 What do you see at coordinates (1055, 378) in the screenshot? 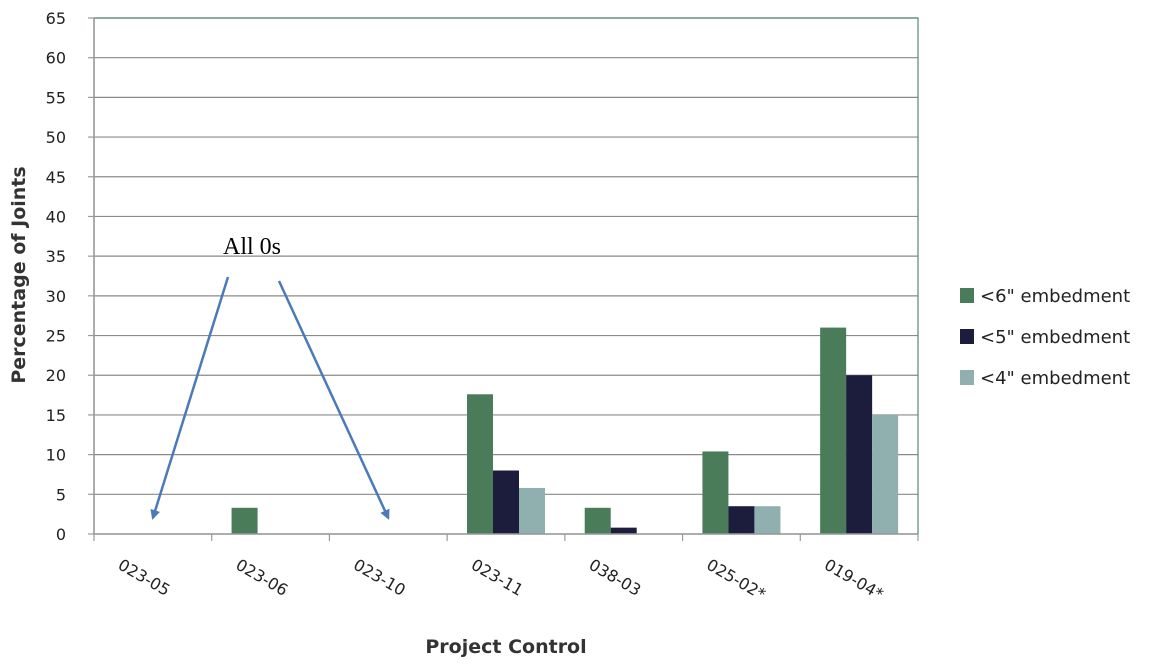
I see `legend-label: <4" embedment` at bounding box center [1055, 378].